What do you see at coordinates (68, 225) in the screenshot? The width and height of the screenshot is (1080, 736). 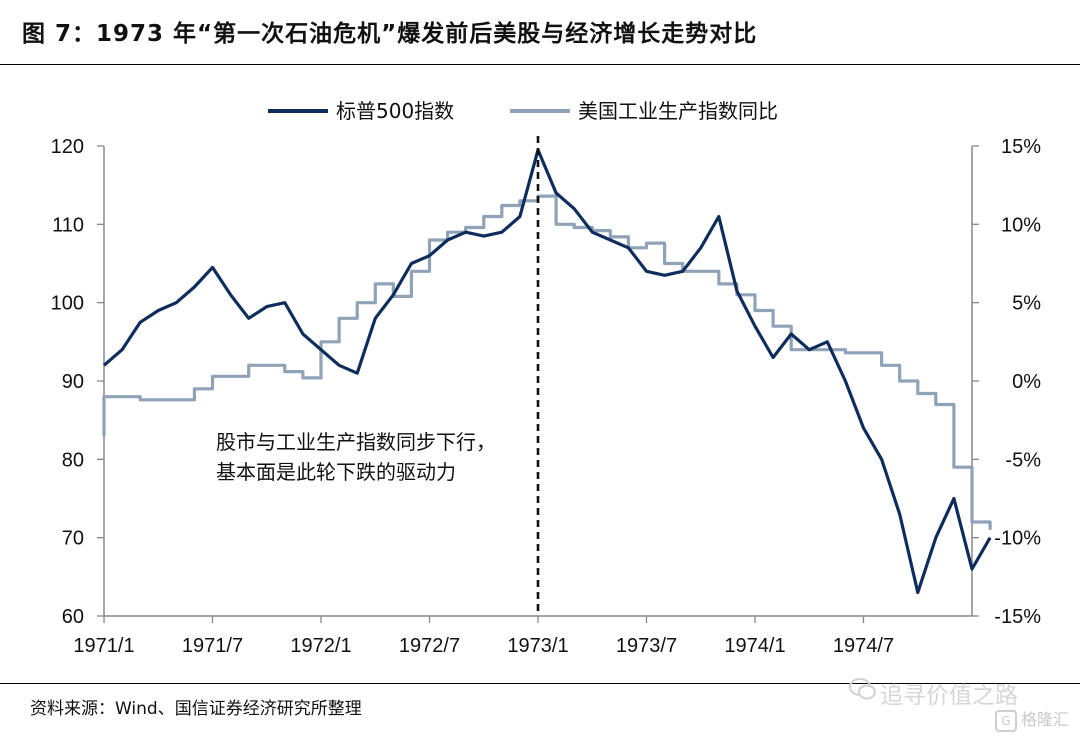 I see `y-left-tick-label: 110` at bounding box center [68, 225].